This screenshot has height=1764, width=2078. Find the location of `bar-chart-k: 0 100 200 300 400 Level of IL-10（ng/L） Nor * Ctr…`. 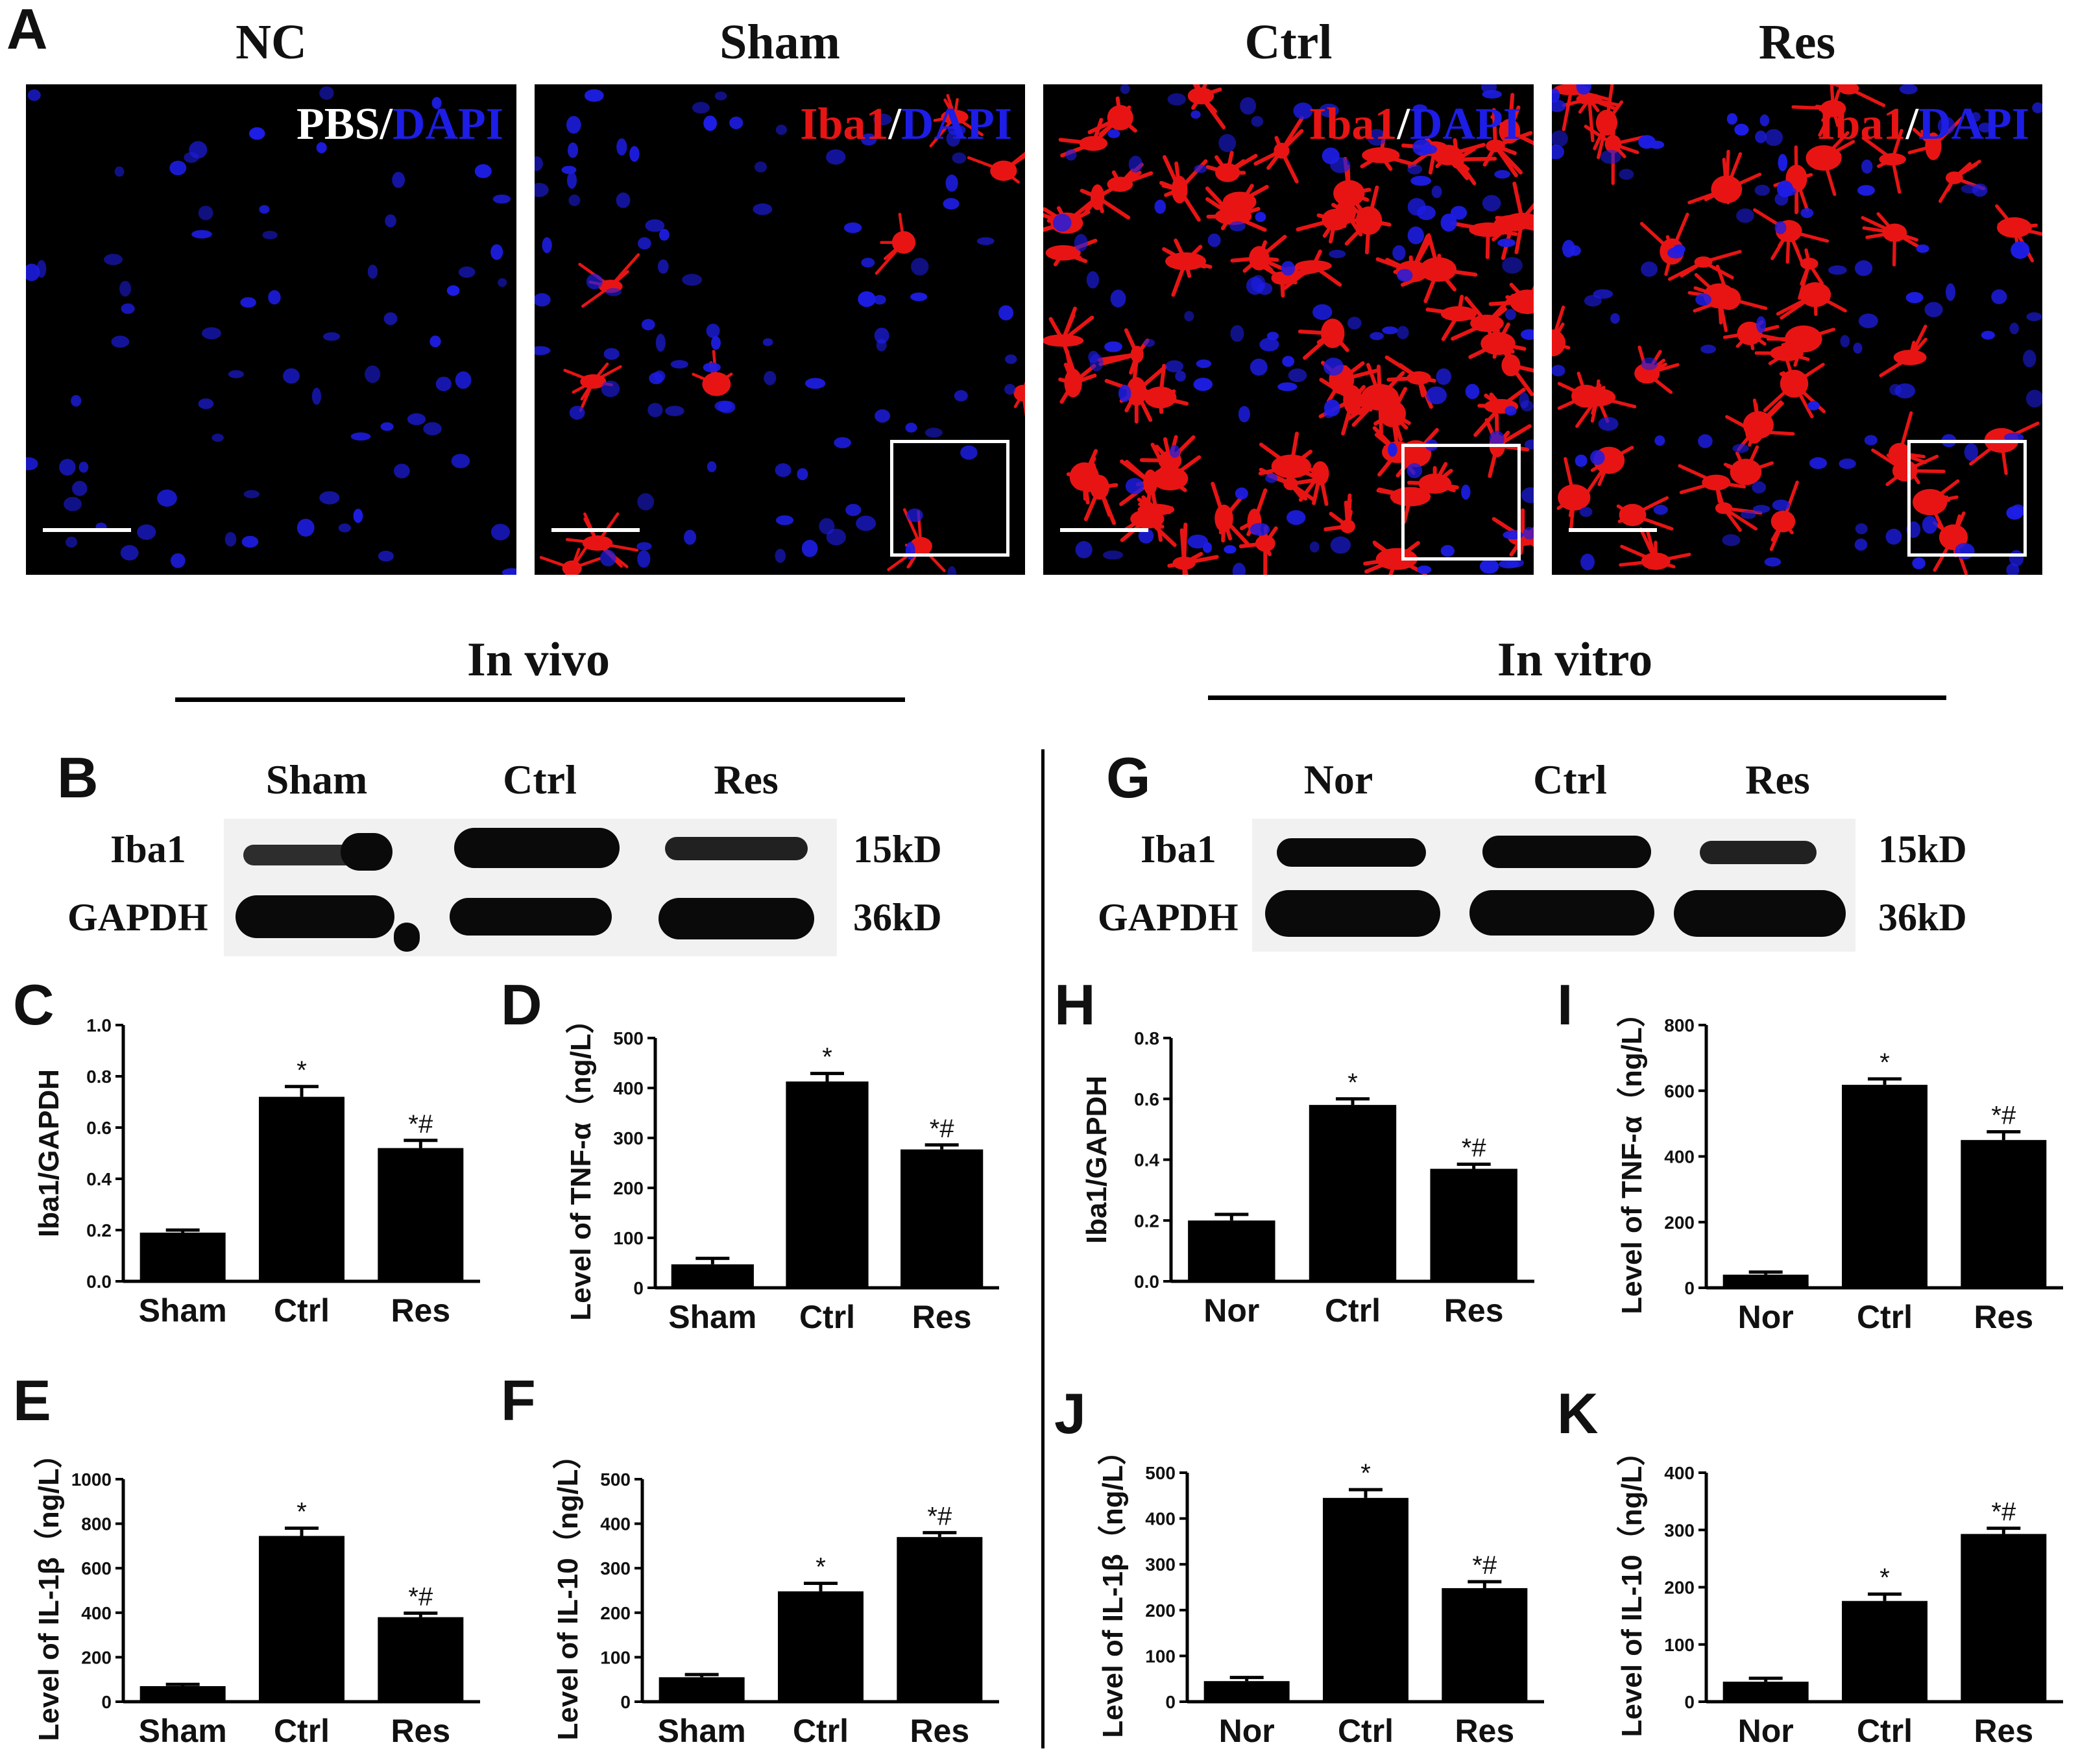

bar-chart-k: 0 100 200 300 400 Level of IL-10（ng/L） Nor * Ctr… is located at coordinates (1839, 1598).